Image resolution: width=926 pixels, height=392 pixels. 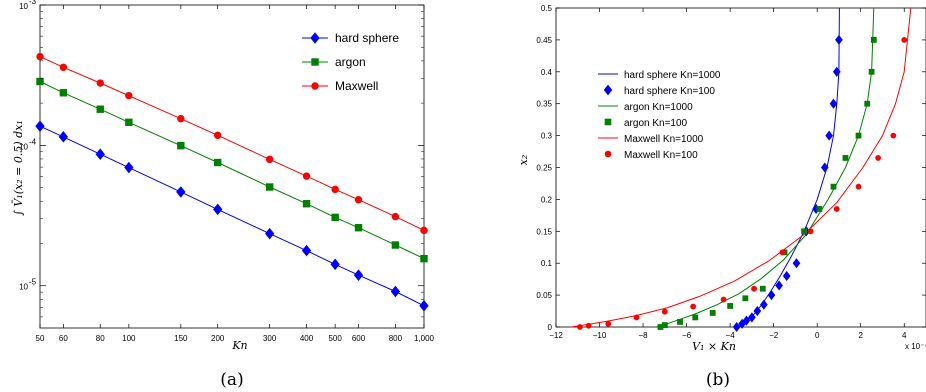 What do you see at coordinates (359, 338) in the screenshot?
I see `x-tick-label: 600` at bounding box center [359, 338].